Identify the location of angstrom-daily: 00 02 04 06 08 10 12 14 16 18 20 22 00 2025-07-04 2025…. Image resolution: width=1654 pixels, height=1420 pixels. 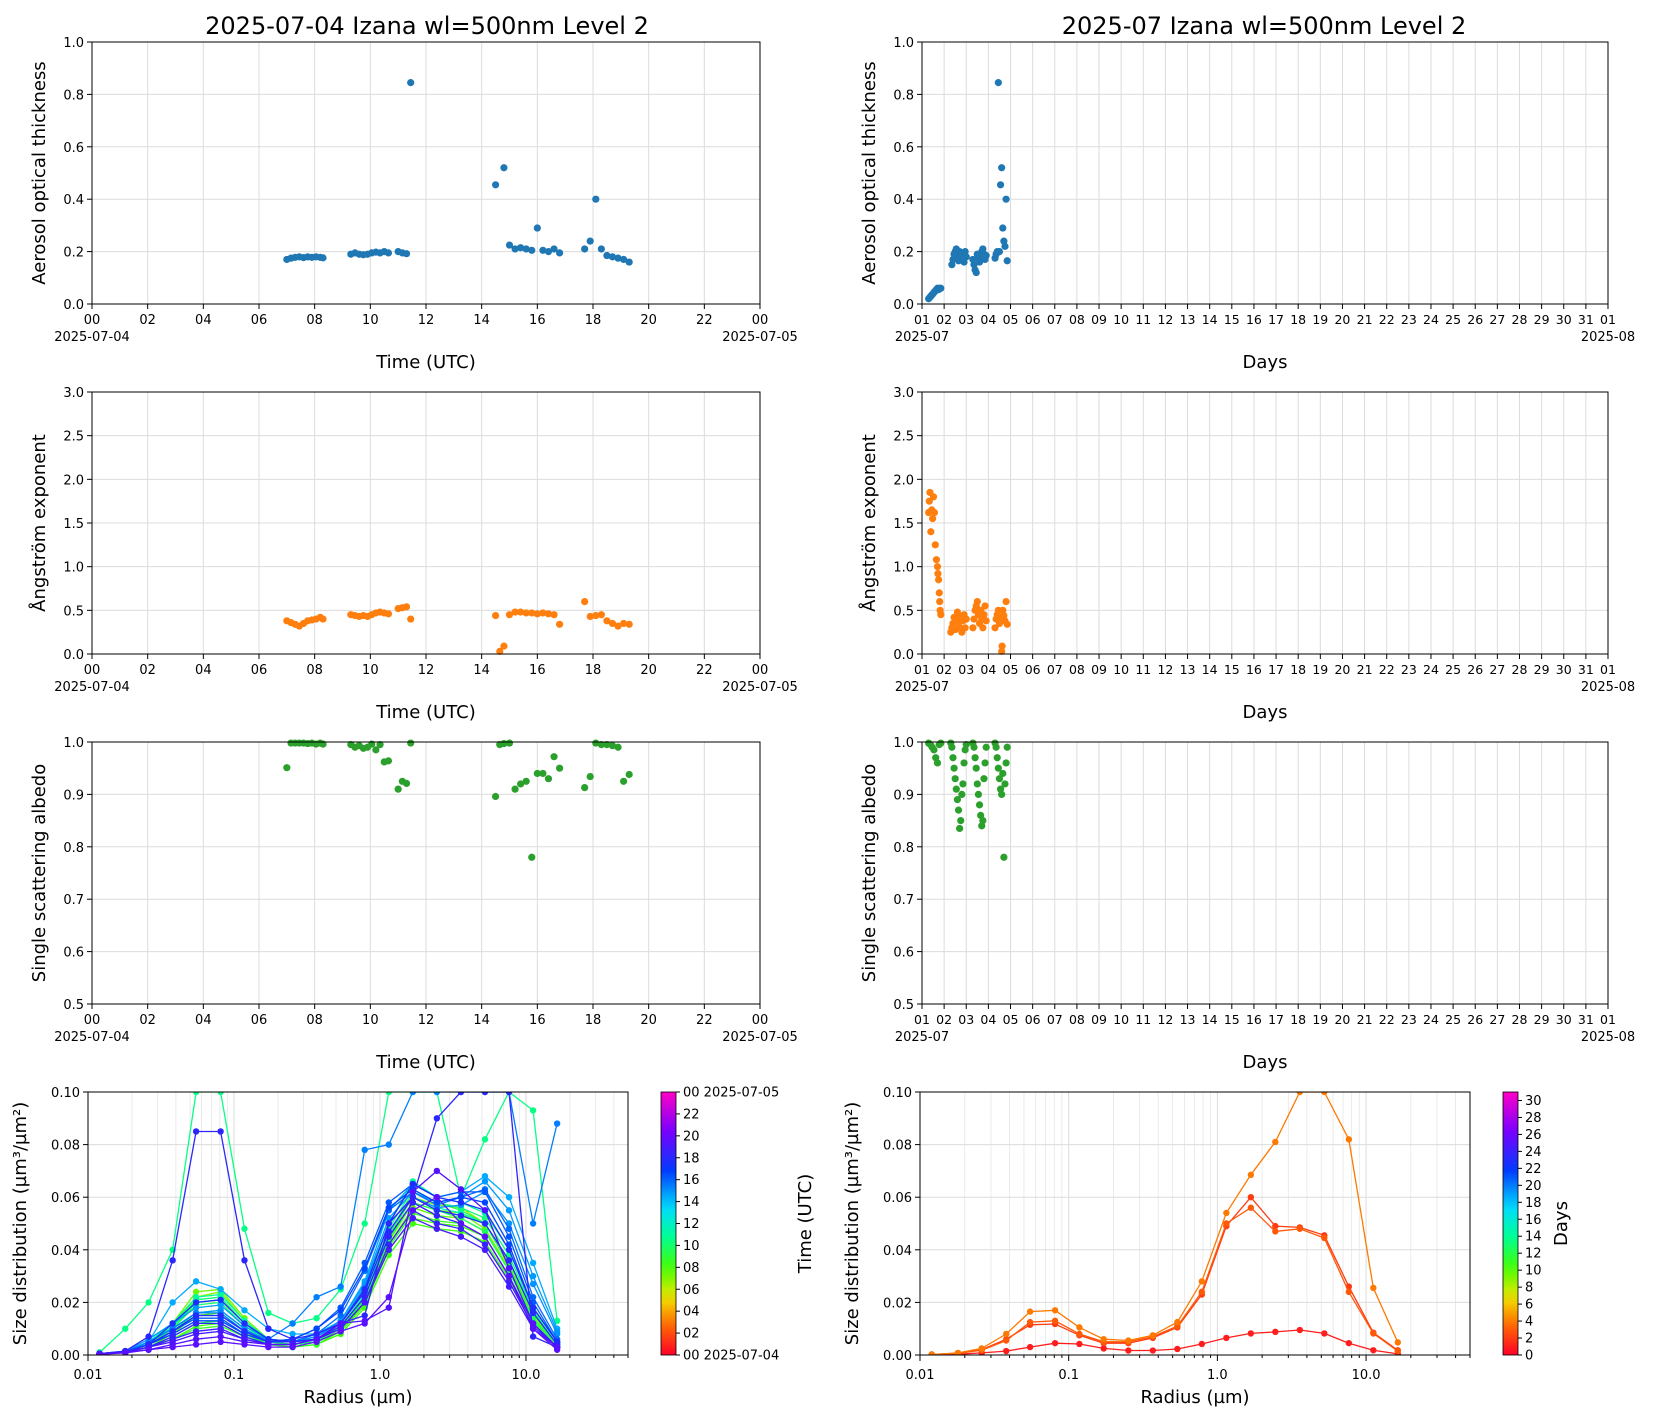
(413, 554).